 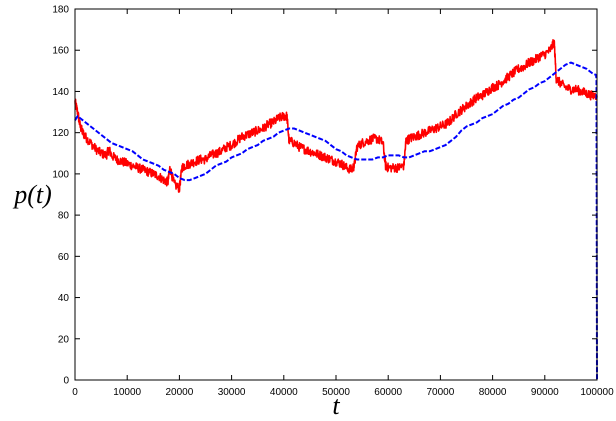 I want to click on x-tick-label: 60000, so click(x=388, y=392).